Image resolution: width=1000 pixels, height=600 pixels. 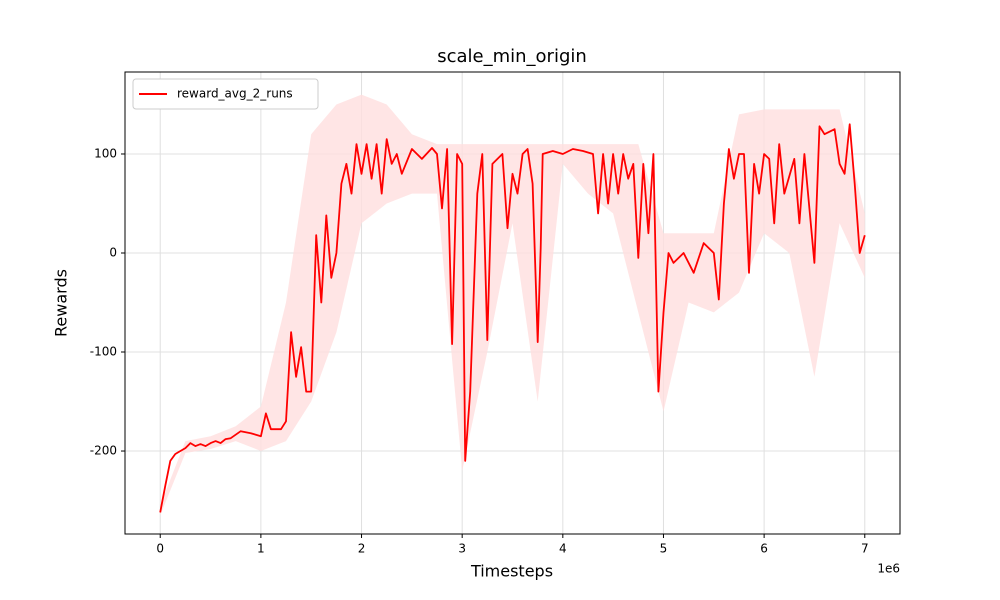 What do you see at coordinates (664, 549) in the screenshot?
I see `x-tick-label: 5` at bounding box center [664, 549].